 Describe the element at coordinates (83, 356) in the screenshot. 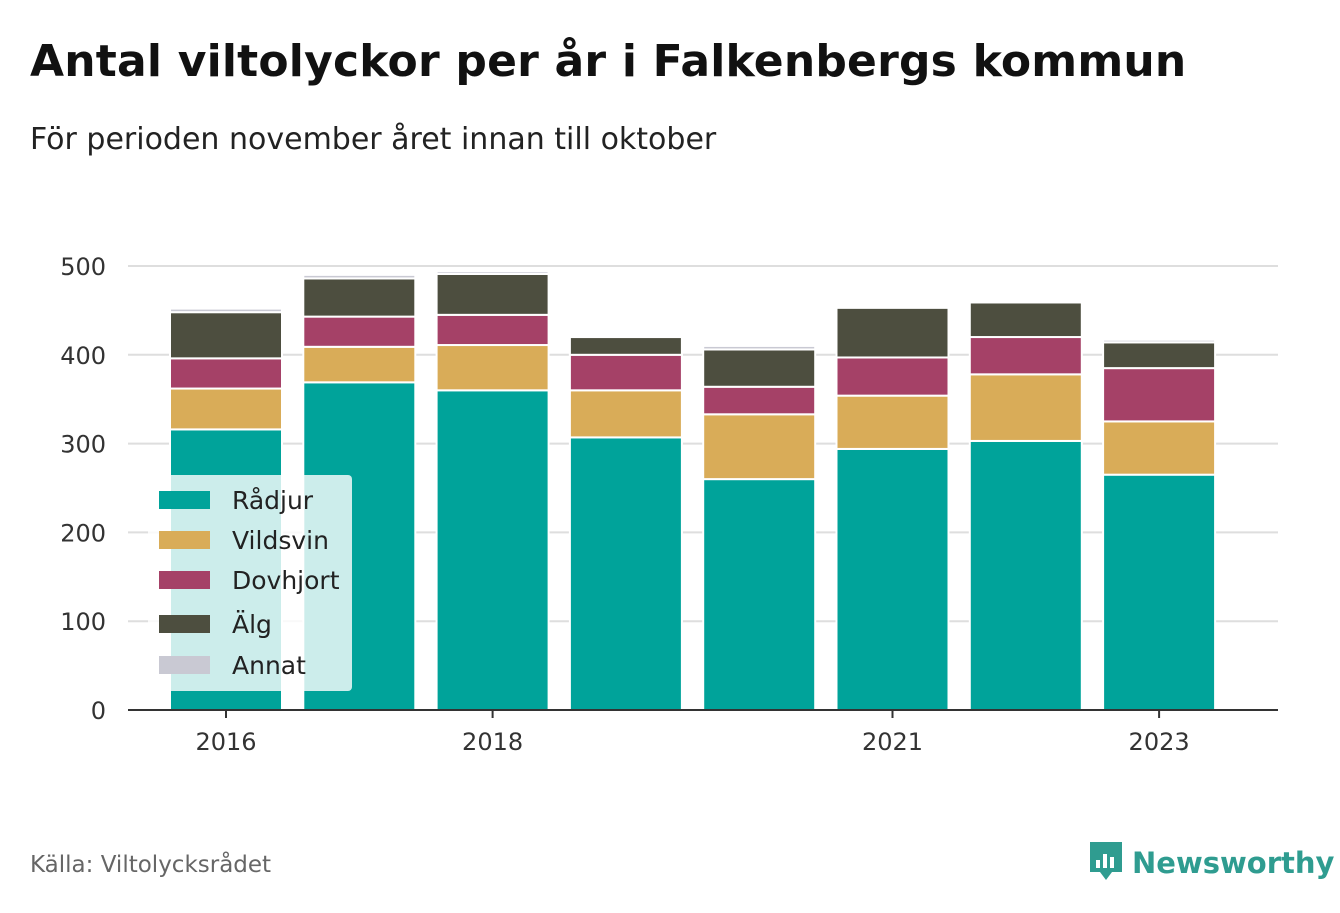

I see `y-tick-label: 400` at that location.